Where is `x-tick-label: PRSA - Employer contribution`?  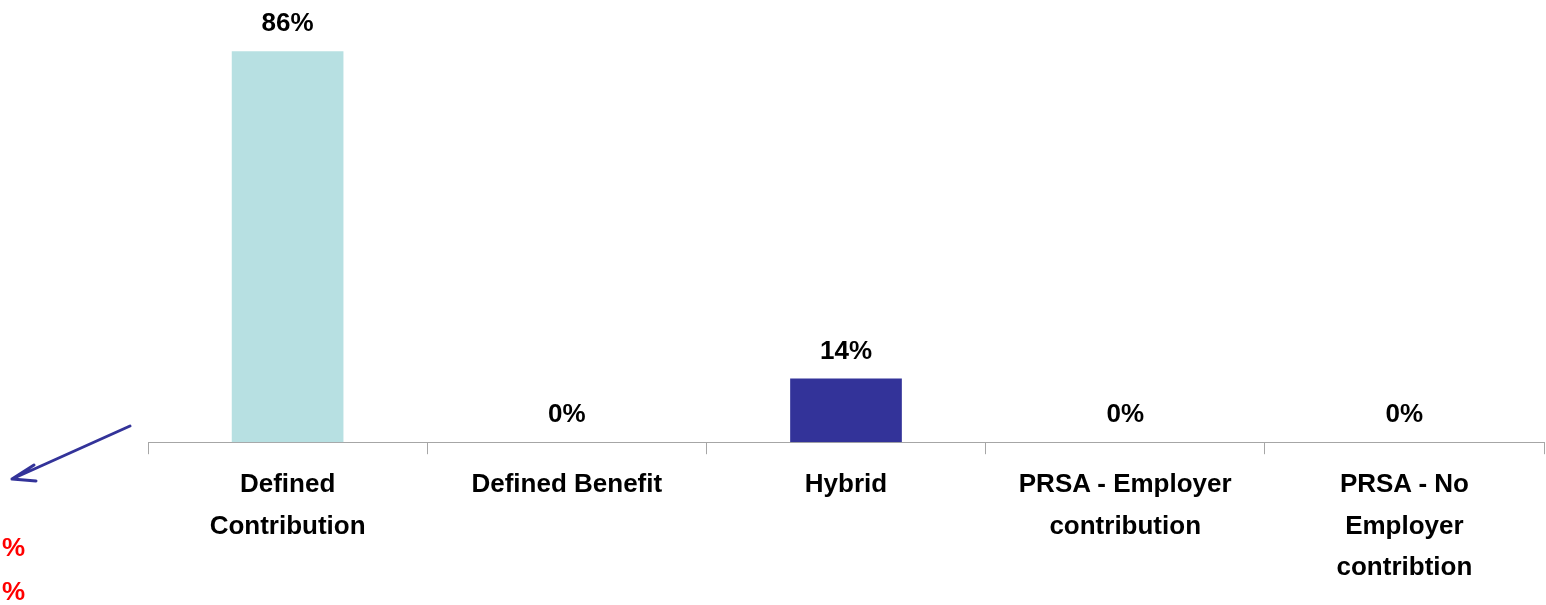 x-tick-label: PRSA - Employer contribution is located at coordinates (1125, 504).